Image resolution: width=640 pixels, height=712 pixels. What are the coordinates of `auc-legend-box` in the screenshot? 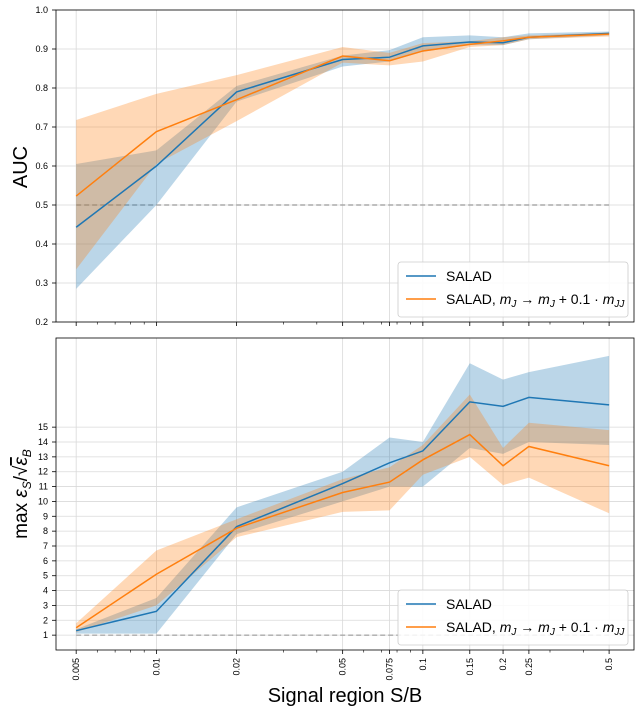 It's located at (513, 289).